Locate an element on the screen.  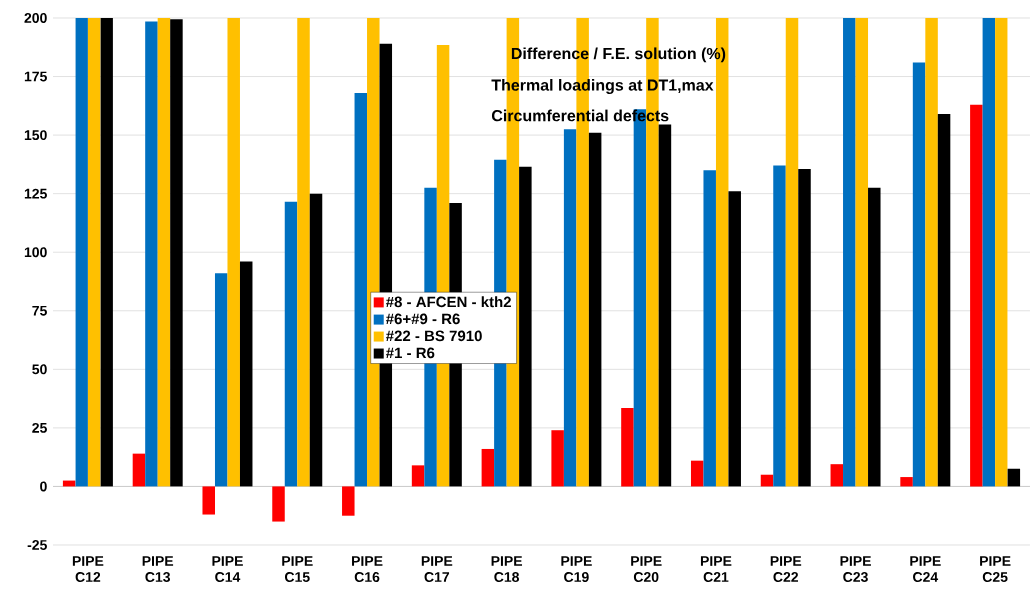
x-tick-label: PIPE C17 is located at coordinates (437, 569).